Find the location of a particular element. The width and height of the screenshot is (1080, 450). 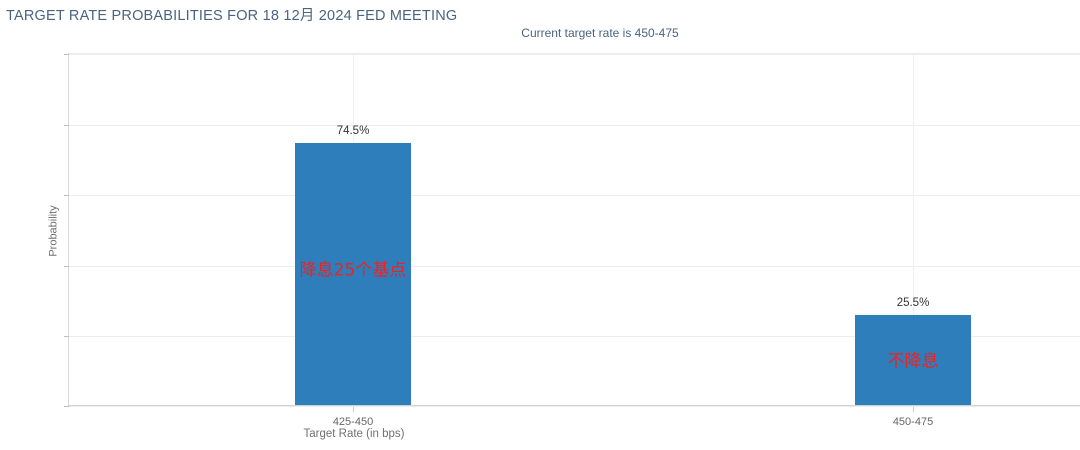

chart-subtitle: Current target rate is 450-475 is located at coordinates (600, 33).